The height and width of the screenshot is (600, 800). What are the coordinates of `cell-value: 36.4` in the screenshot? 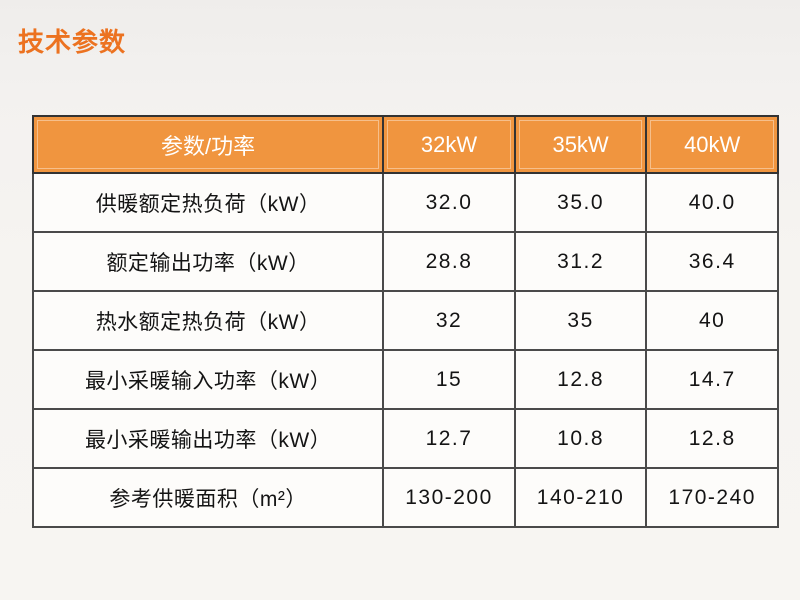 It's located at (712, 261).